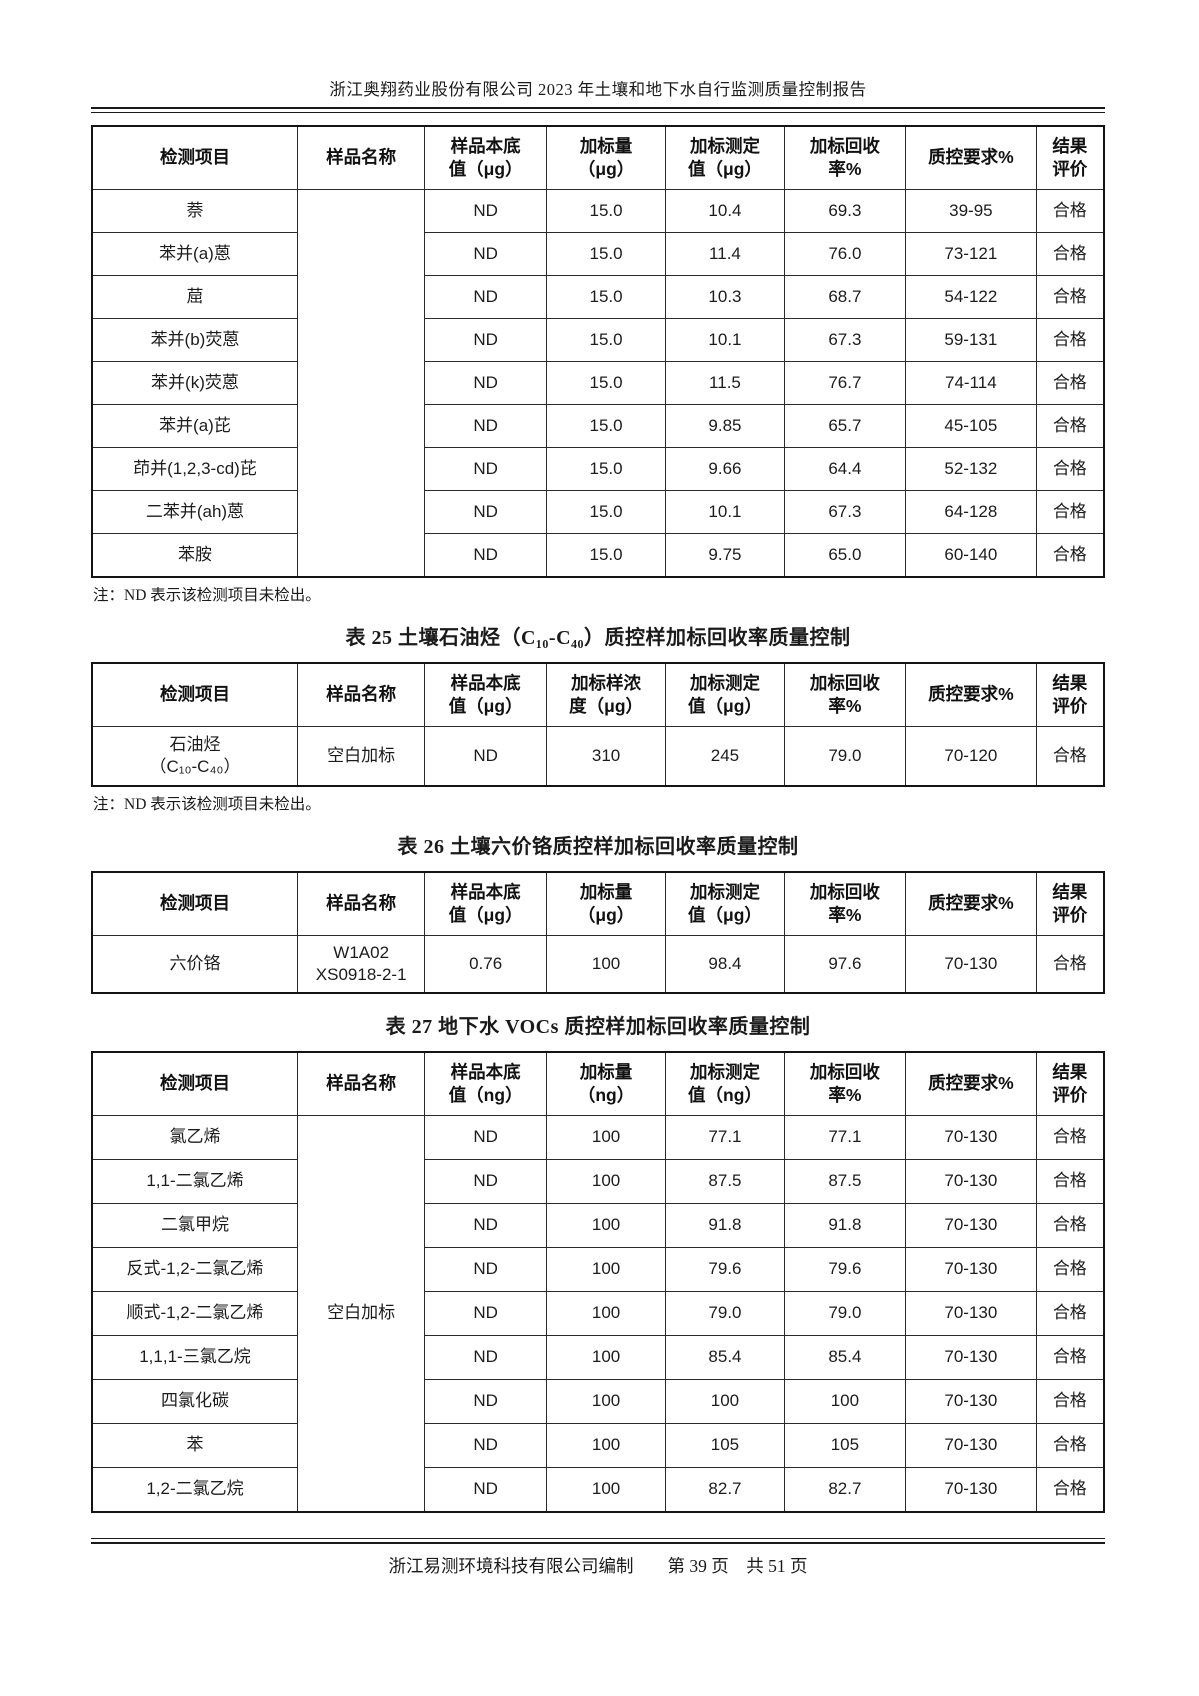 Image resolution: width=1199 pixels, height=1696 pixels. I want to click on analyte-cell: 苯并(k)荧蒽, so click(194, 383).